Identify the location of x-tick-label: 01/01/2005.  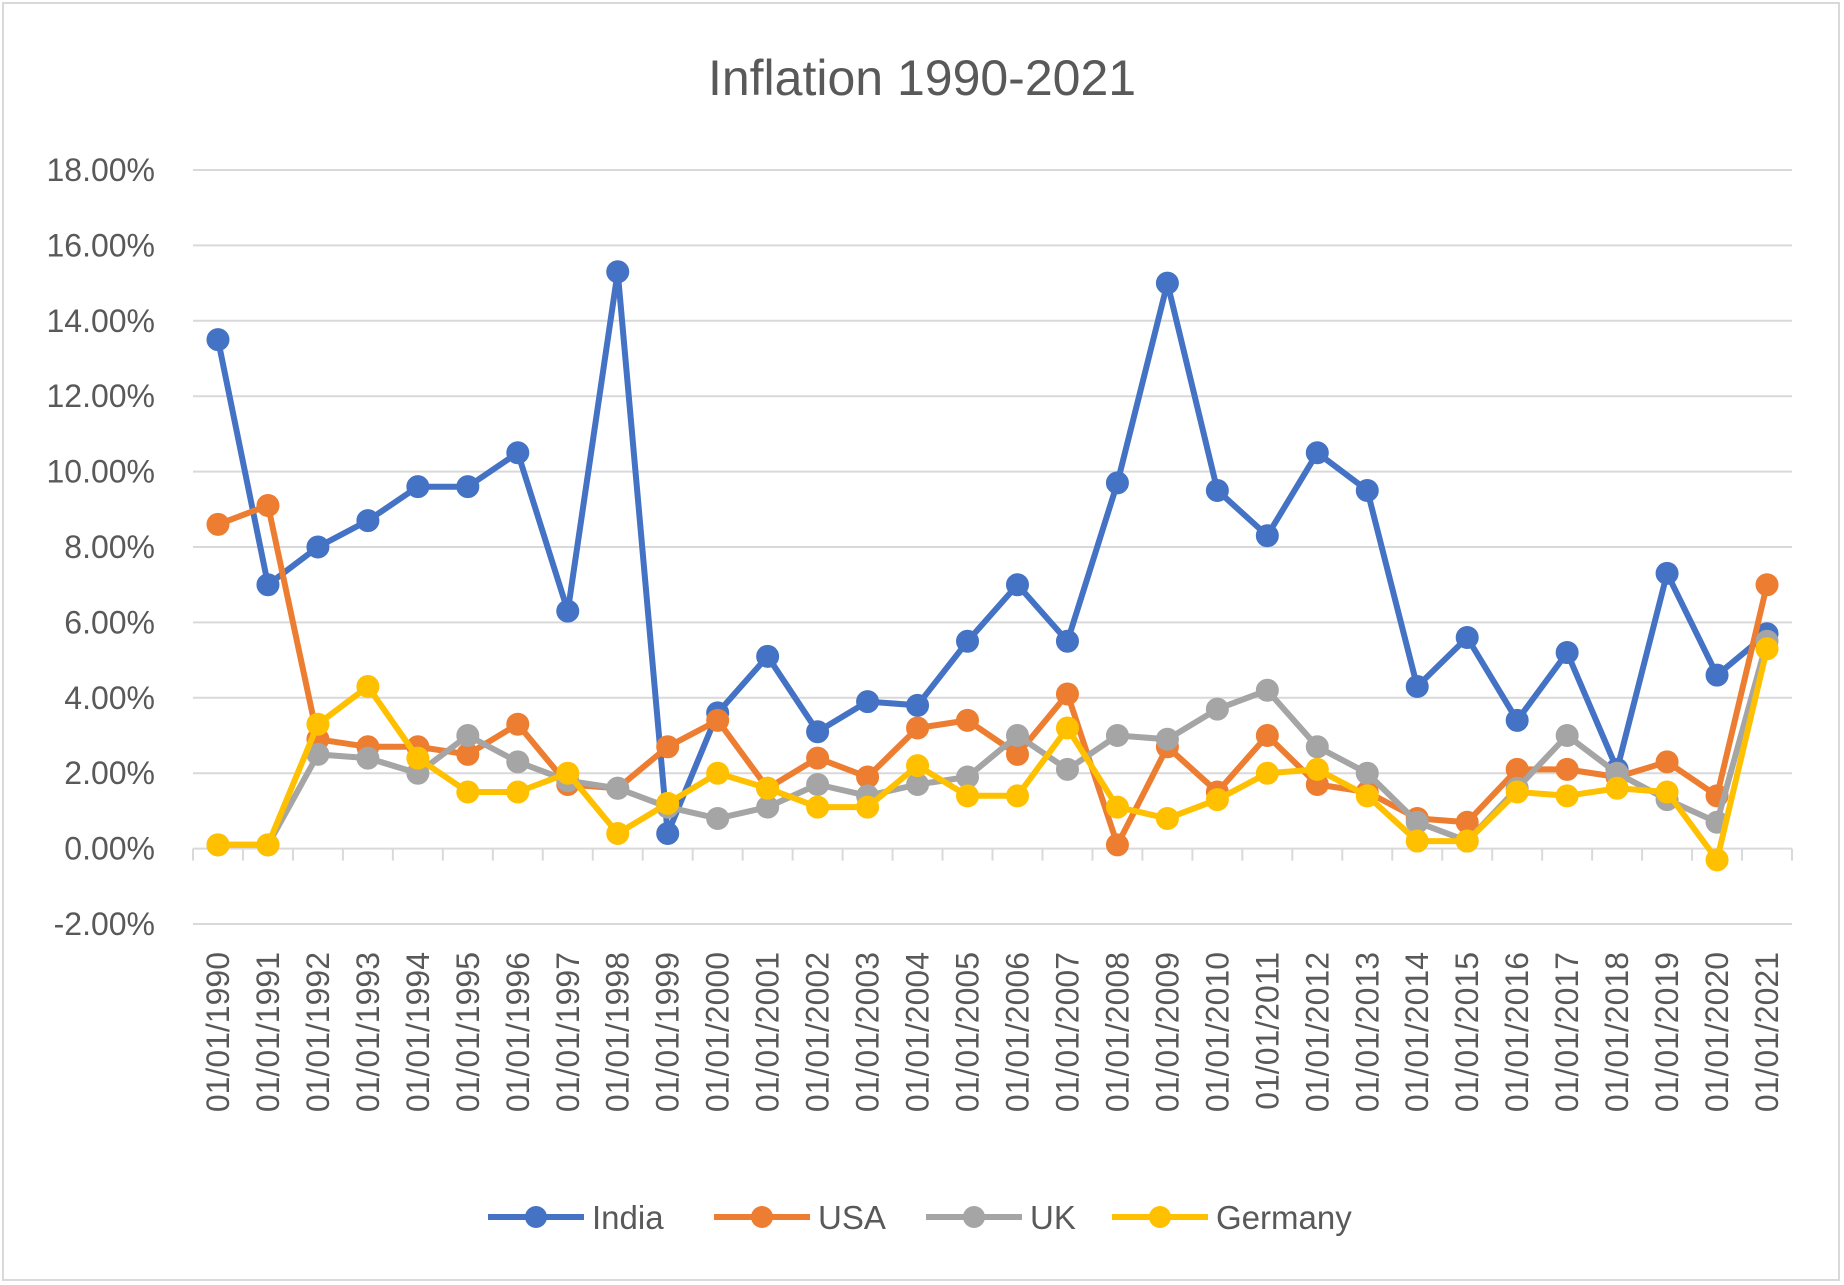
(968, 1032).